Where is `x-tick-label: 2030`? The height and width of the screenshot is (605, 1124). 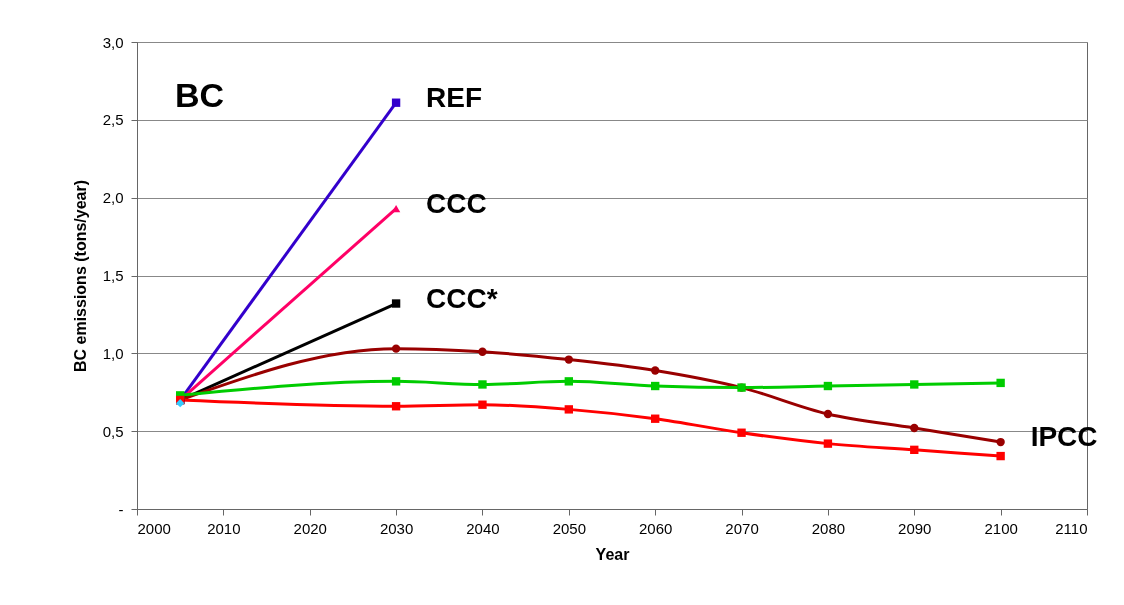 x-tick-label: 2030 is located at coordinates (396, 528).